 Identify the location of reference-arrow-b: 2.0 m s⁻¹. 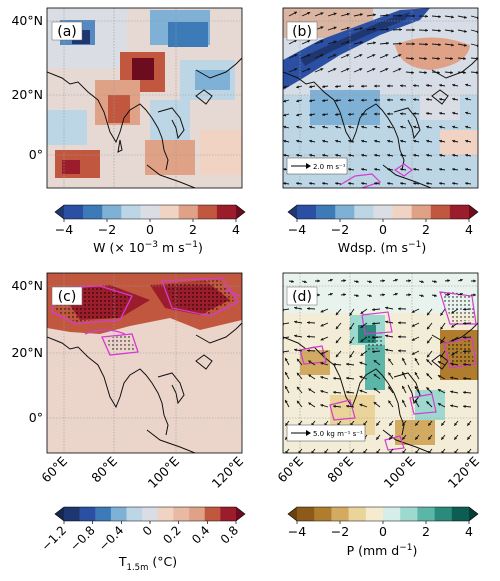
(317, 166).